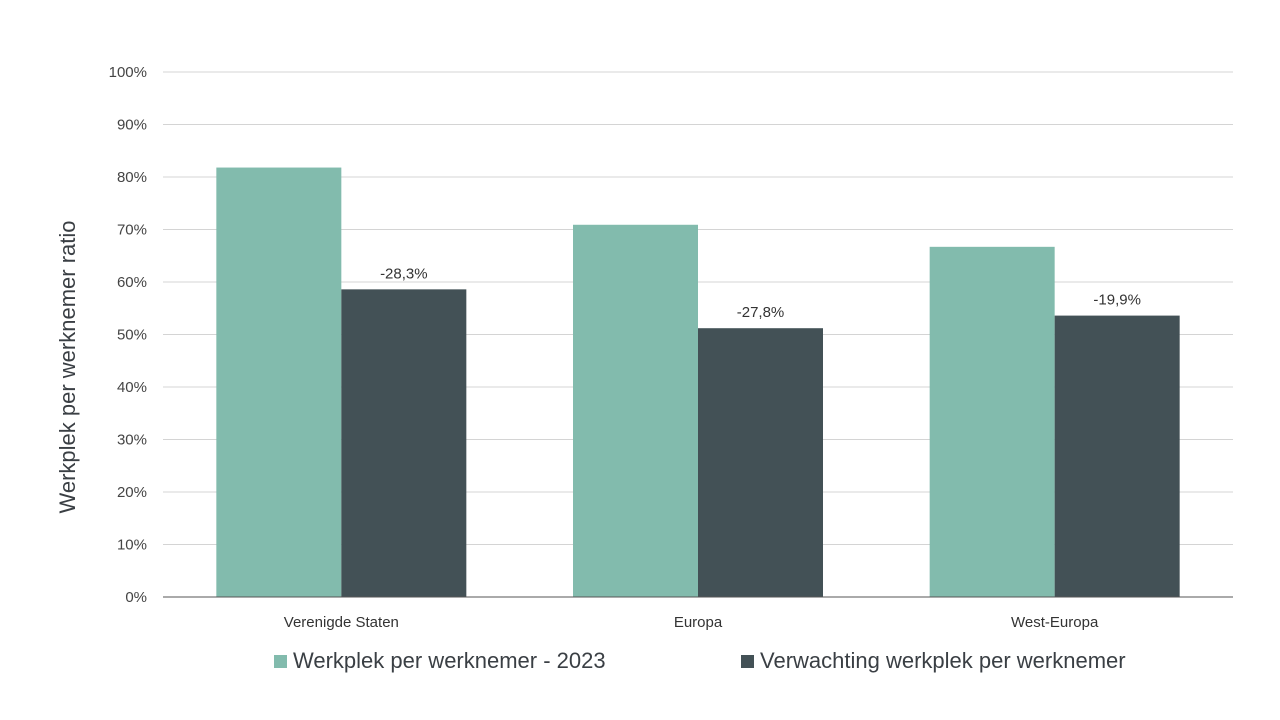 The image size is (1280, 720). Describe the element at coordinates (132, 440) in the screenshot. I see `y-tick-label: 30%` at that location.